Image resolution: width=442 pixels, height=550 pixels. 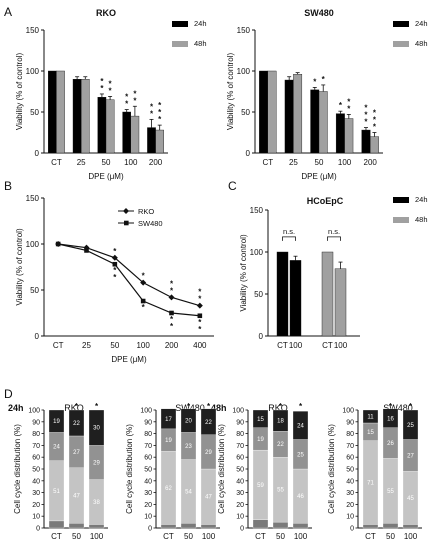 I want to click on panel-d-tick-label: 0, so click(x=242, y=529).